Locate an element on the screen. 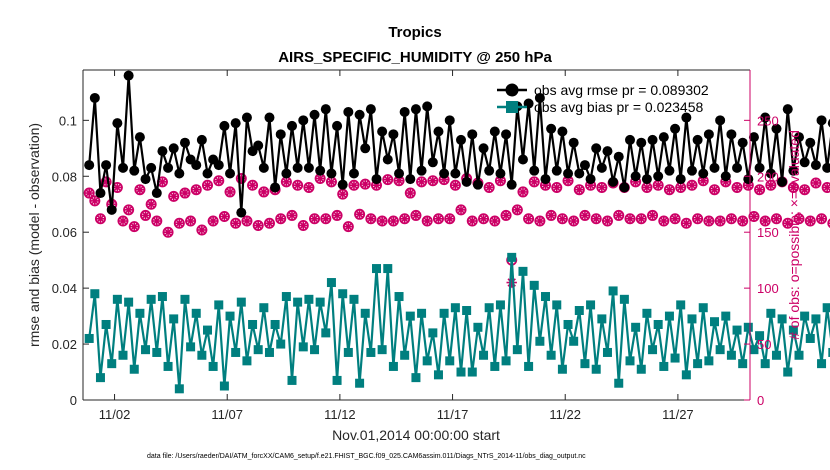  y-tick-label-left: 0.02 is located at coordinates (64, 344).